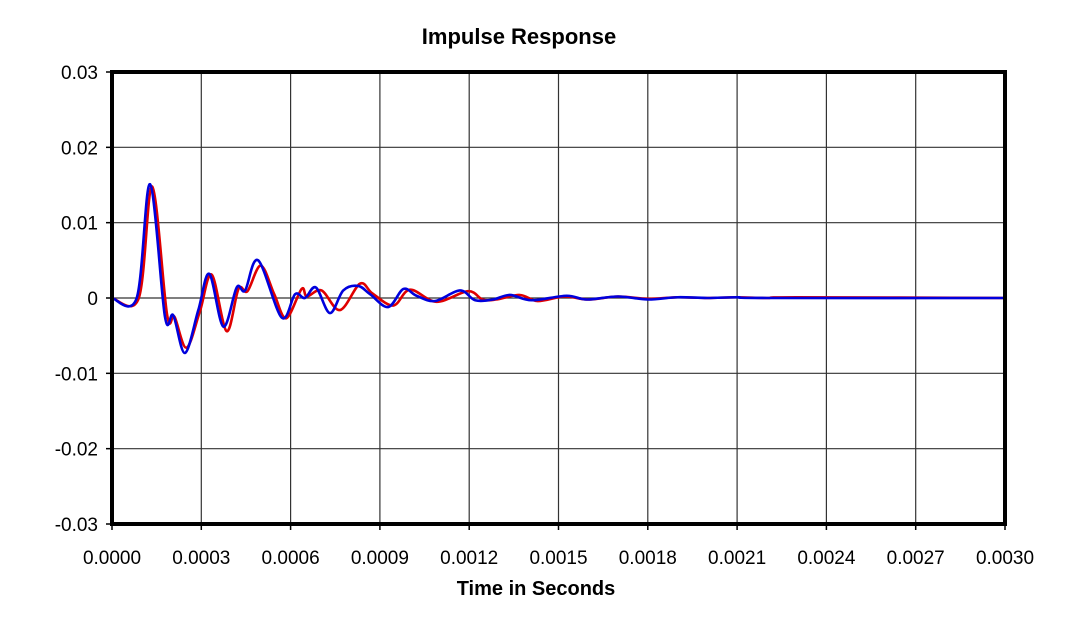  I want to click on y-axis-ticks: 0.03 0.02 0.01 0 -0.01 -0.02 -0.03, so click(83, 299).